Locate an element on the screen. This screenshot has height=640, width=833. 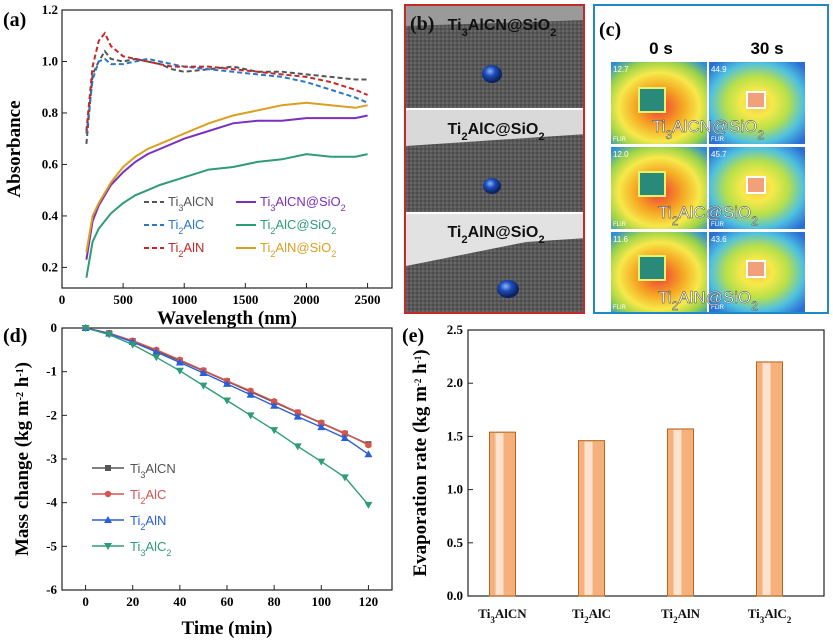
panel-b-svg: Ti3AlCN@SiO2 (b) Ti2AlC@SiO2 Ti2AlN@SiO2 is located at coordinates (494, 159).